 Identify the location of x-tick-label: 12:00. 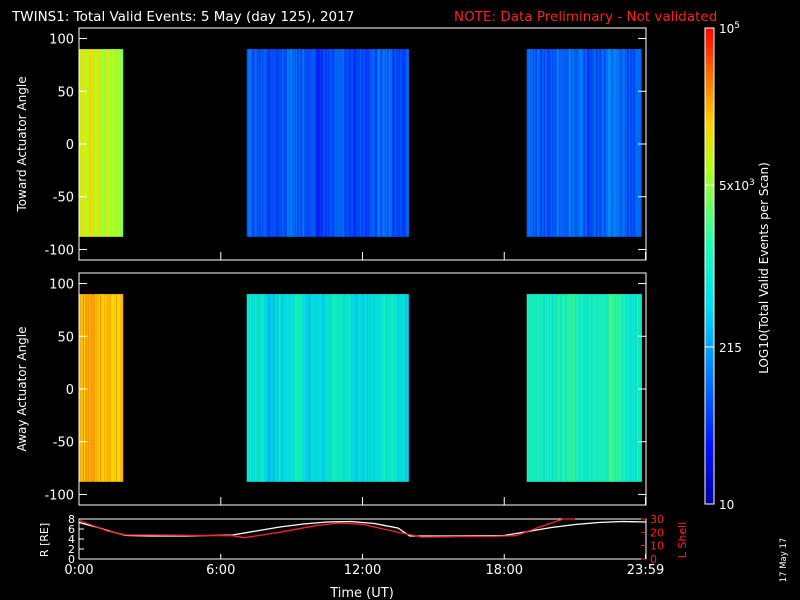
(362, 570).